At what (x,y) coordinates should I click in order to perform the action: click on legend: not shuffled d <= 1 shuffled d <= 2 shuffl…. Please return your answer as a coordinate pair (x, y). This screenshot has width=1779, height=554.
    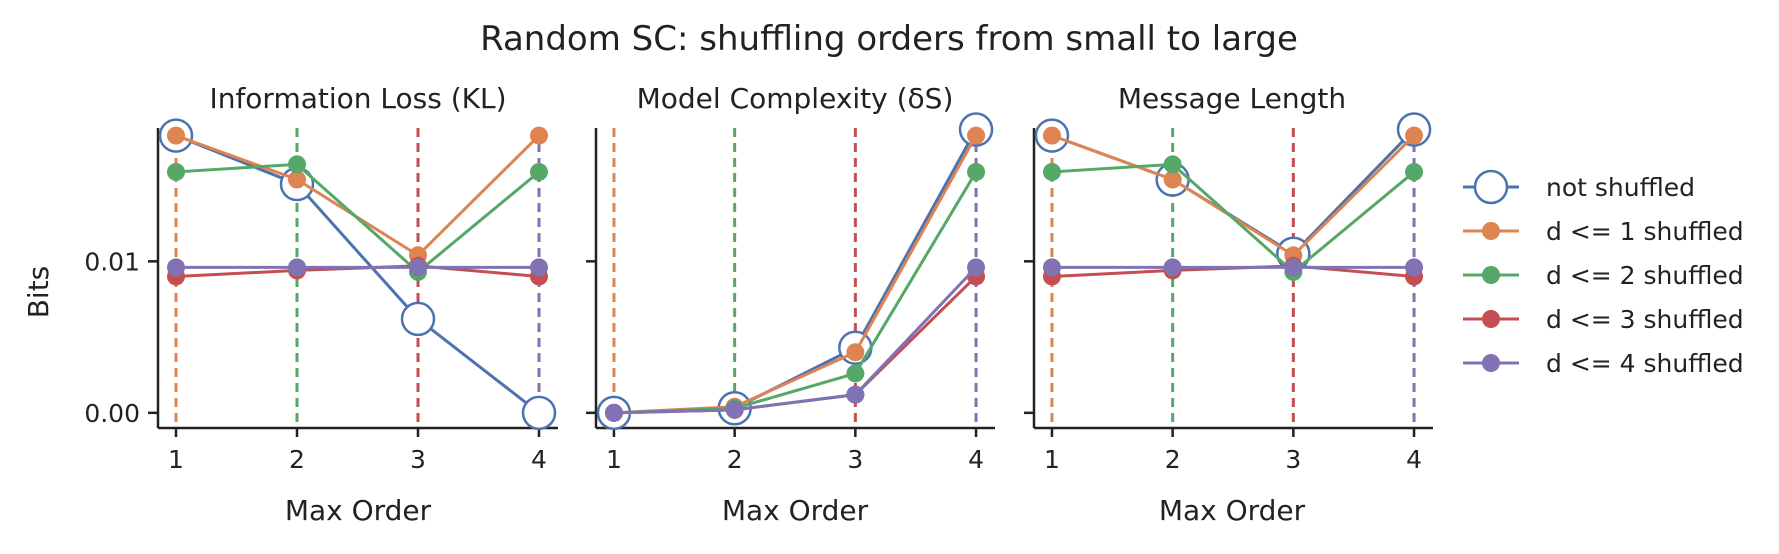
    Looking at the image, I should click on (1603, 273).